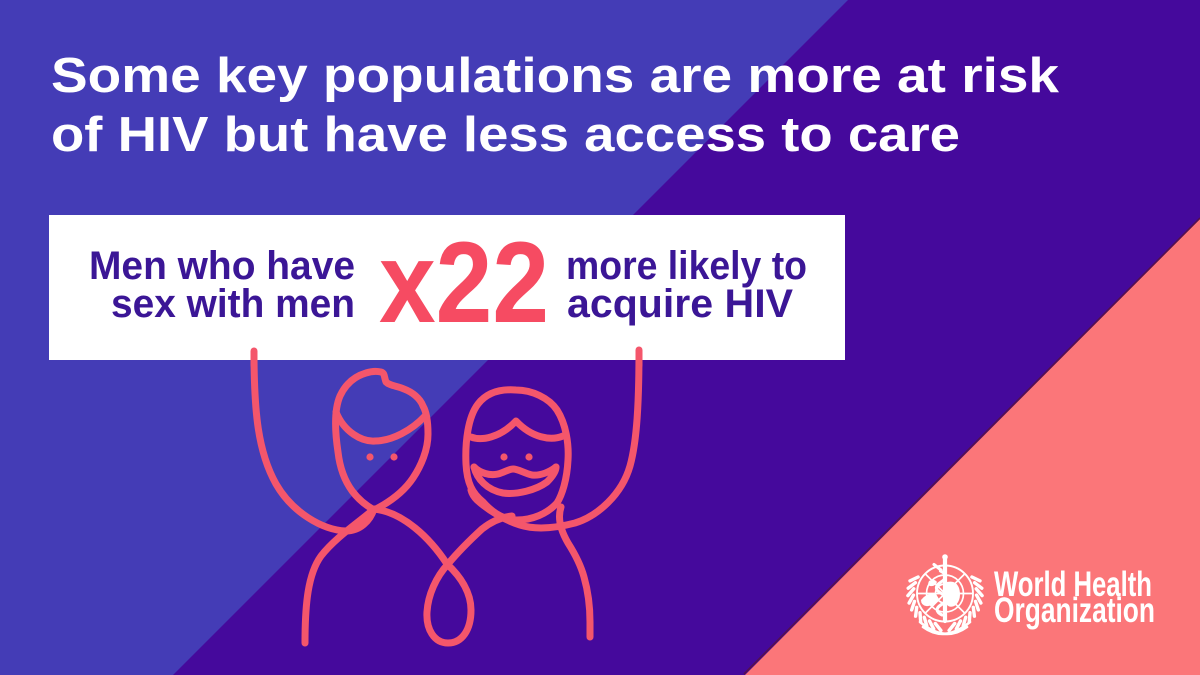 The image size is (1200, 675). I want to click on svg-text: x22, so click(464, 283).